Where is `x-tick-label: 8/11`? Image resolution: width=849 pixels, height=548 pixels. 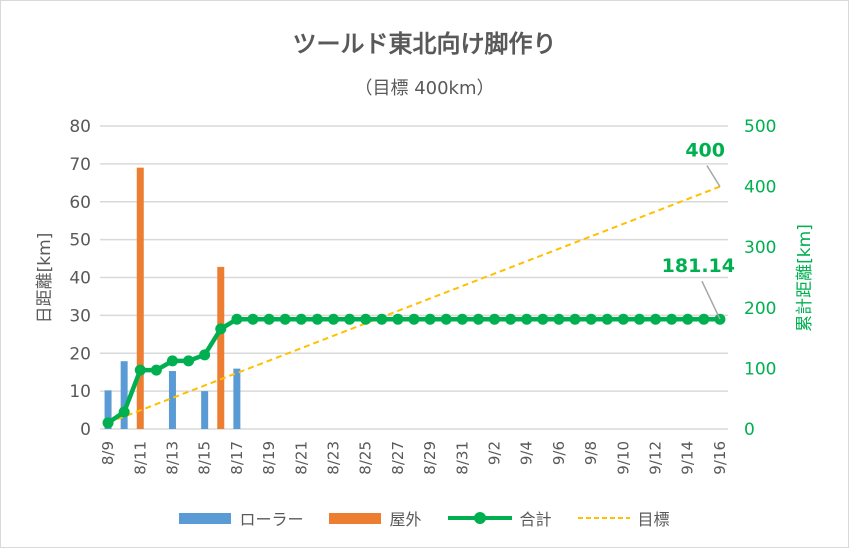
x-tick-label: 8/11 is located at coordinates (140, 458).